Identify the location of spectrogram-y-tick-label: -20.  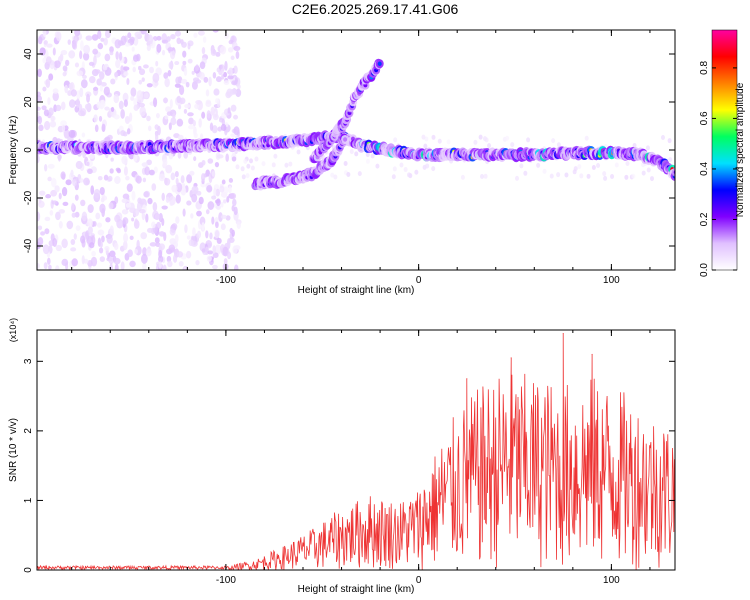
(28, 197).